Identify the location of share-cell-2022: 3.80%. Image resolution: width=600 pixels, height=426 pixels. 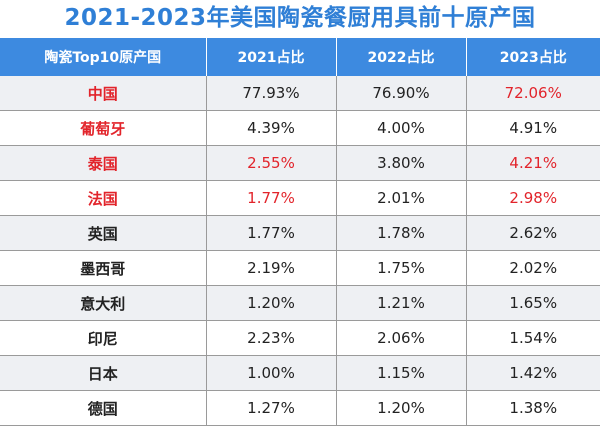
(401, 163).